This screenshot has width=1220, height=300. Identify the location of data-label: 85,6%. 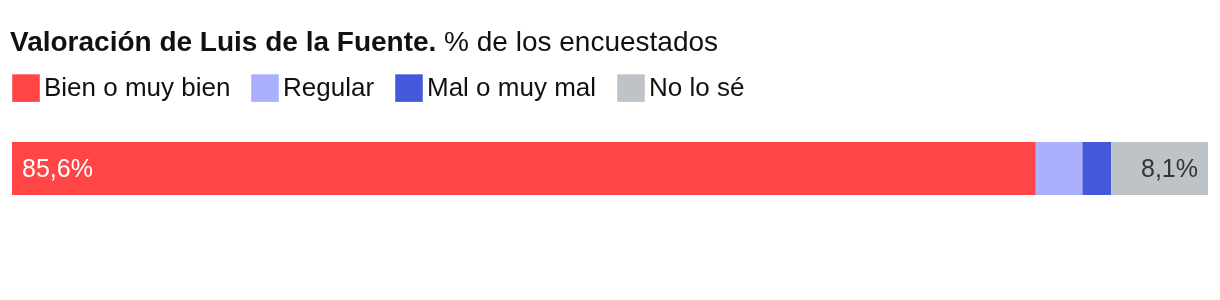
(57, 167).